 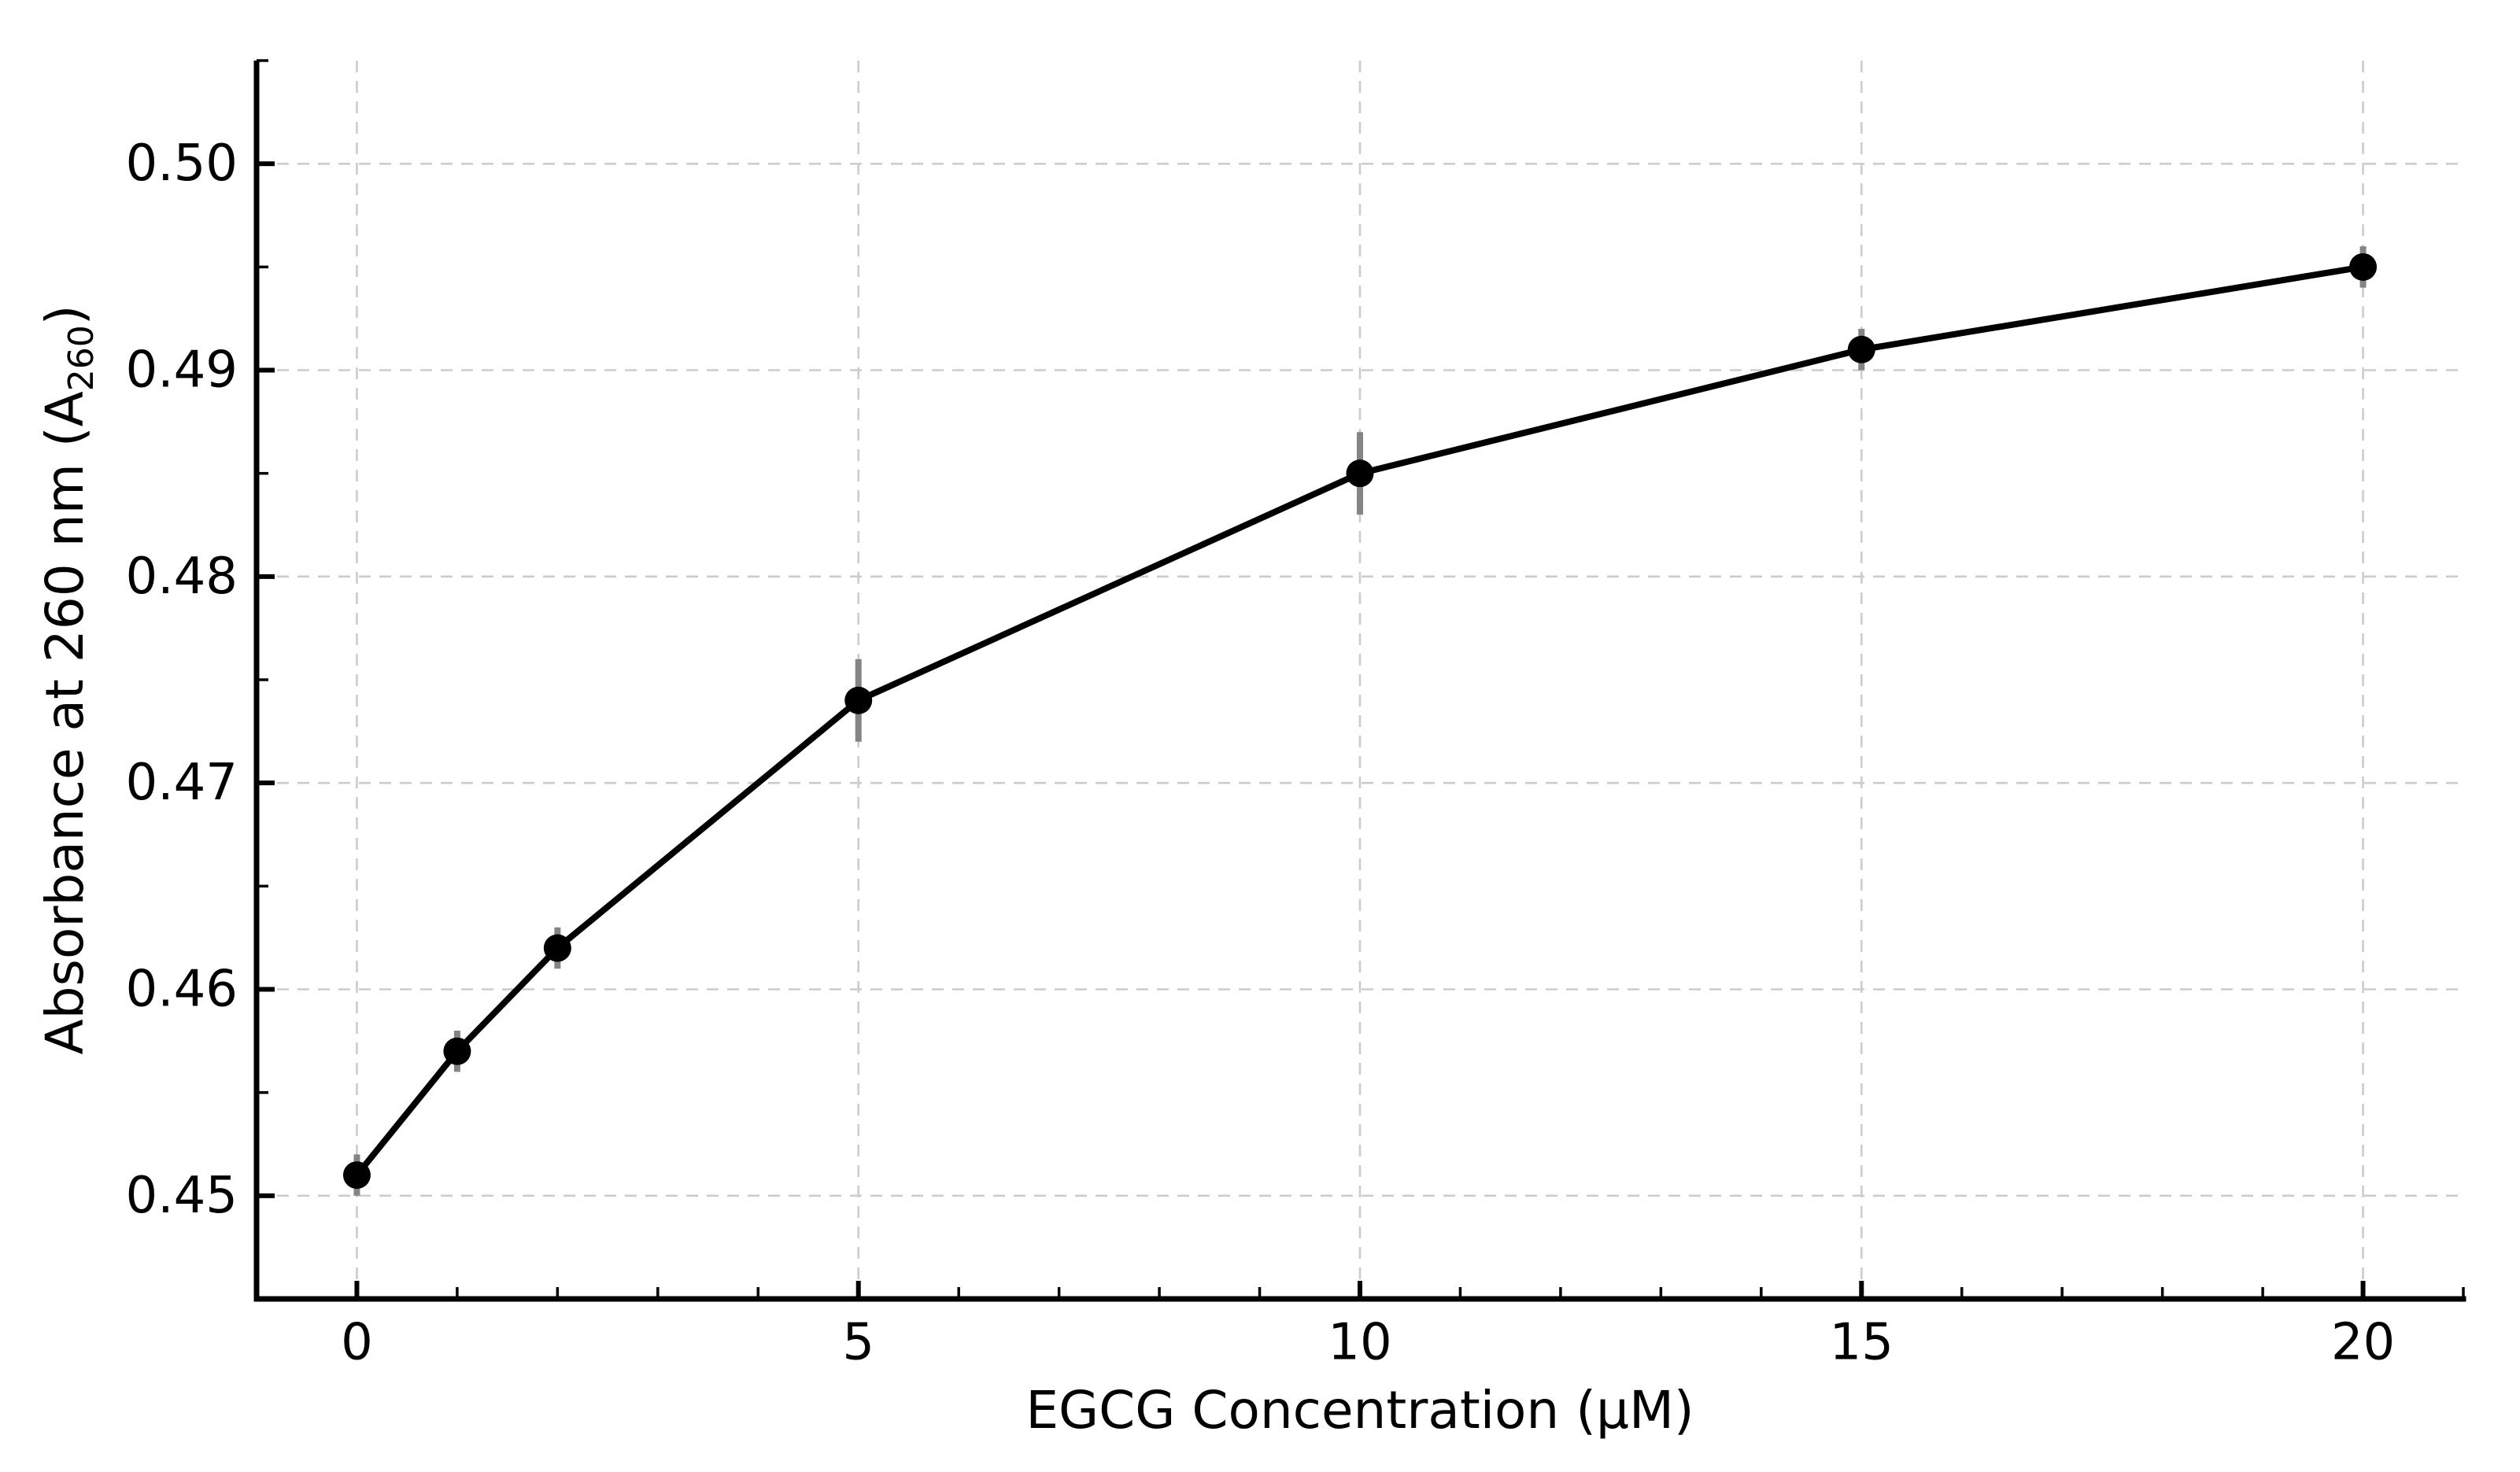 What do you see at coordinates (1359, 1342) in the screenshot?
I see `x-tick-label: 10` at bounding box center [1359, 1342].